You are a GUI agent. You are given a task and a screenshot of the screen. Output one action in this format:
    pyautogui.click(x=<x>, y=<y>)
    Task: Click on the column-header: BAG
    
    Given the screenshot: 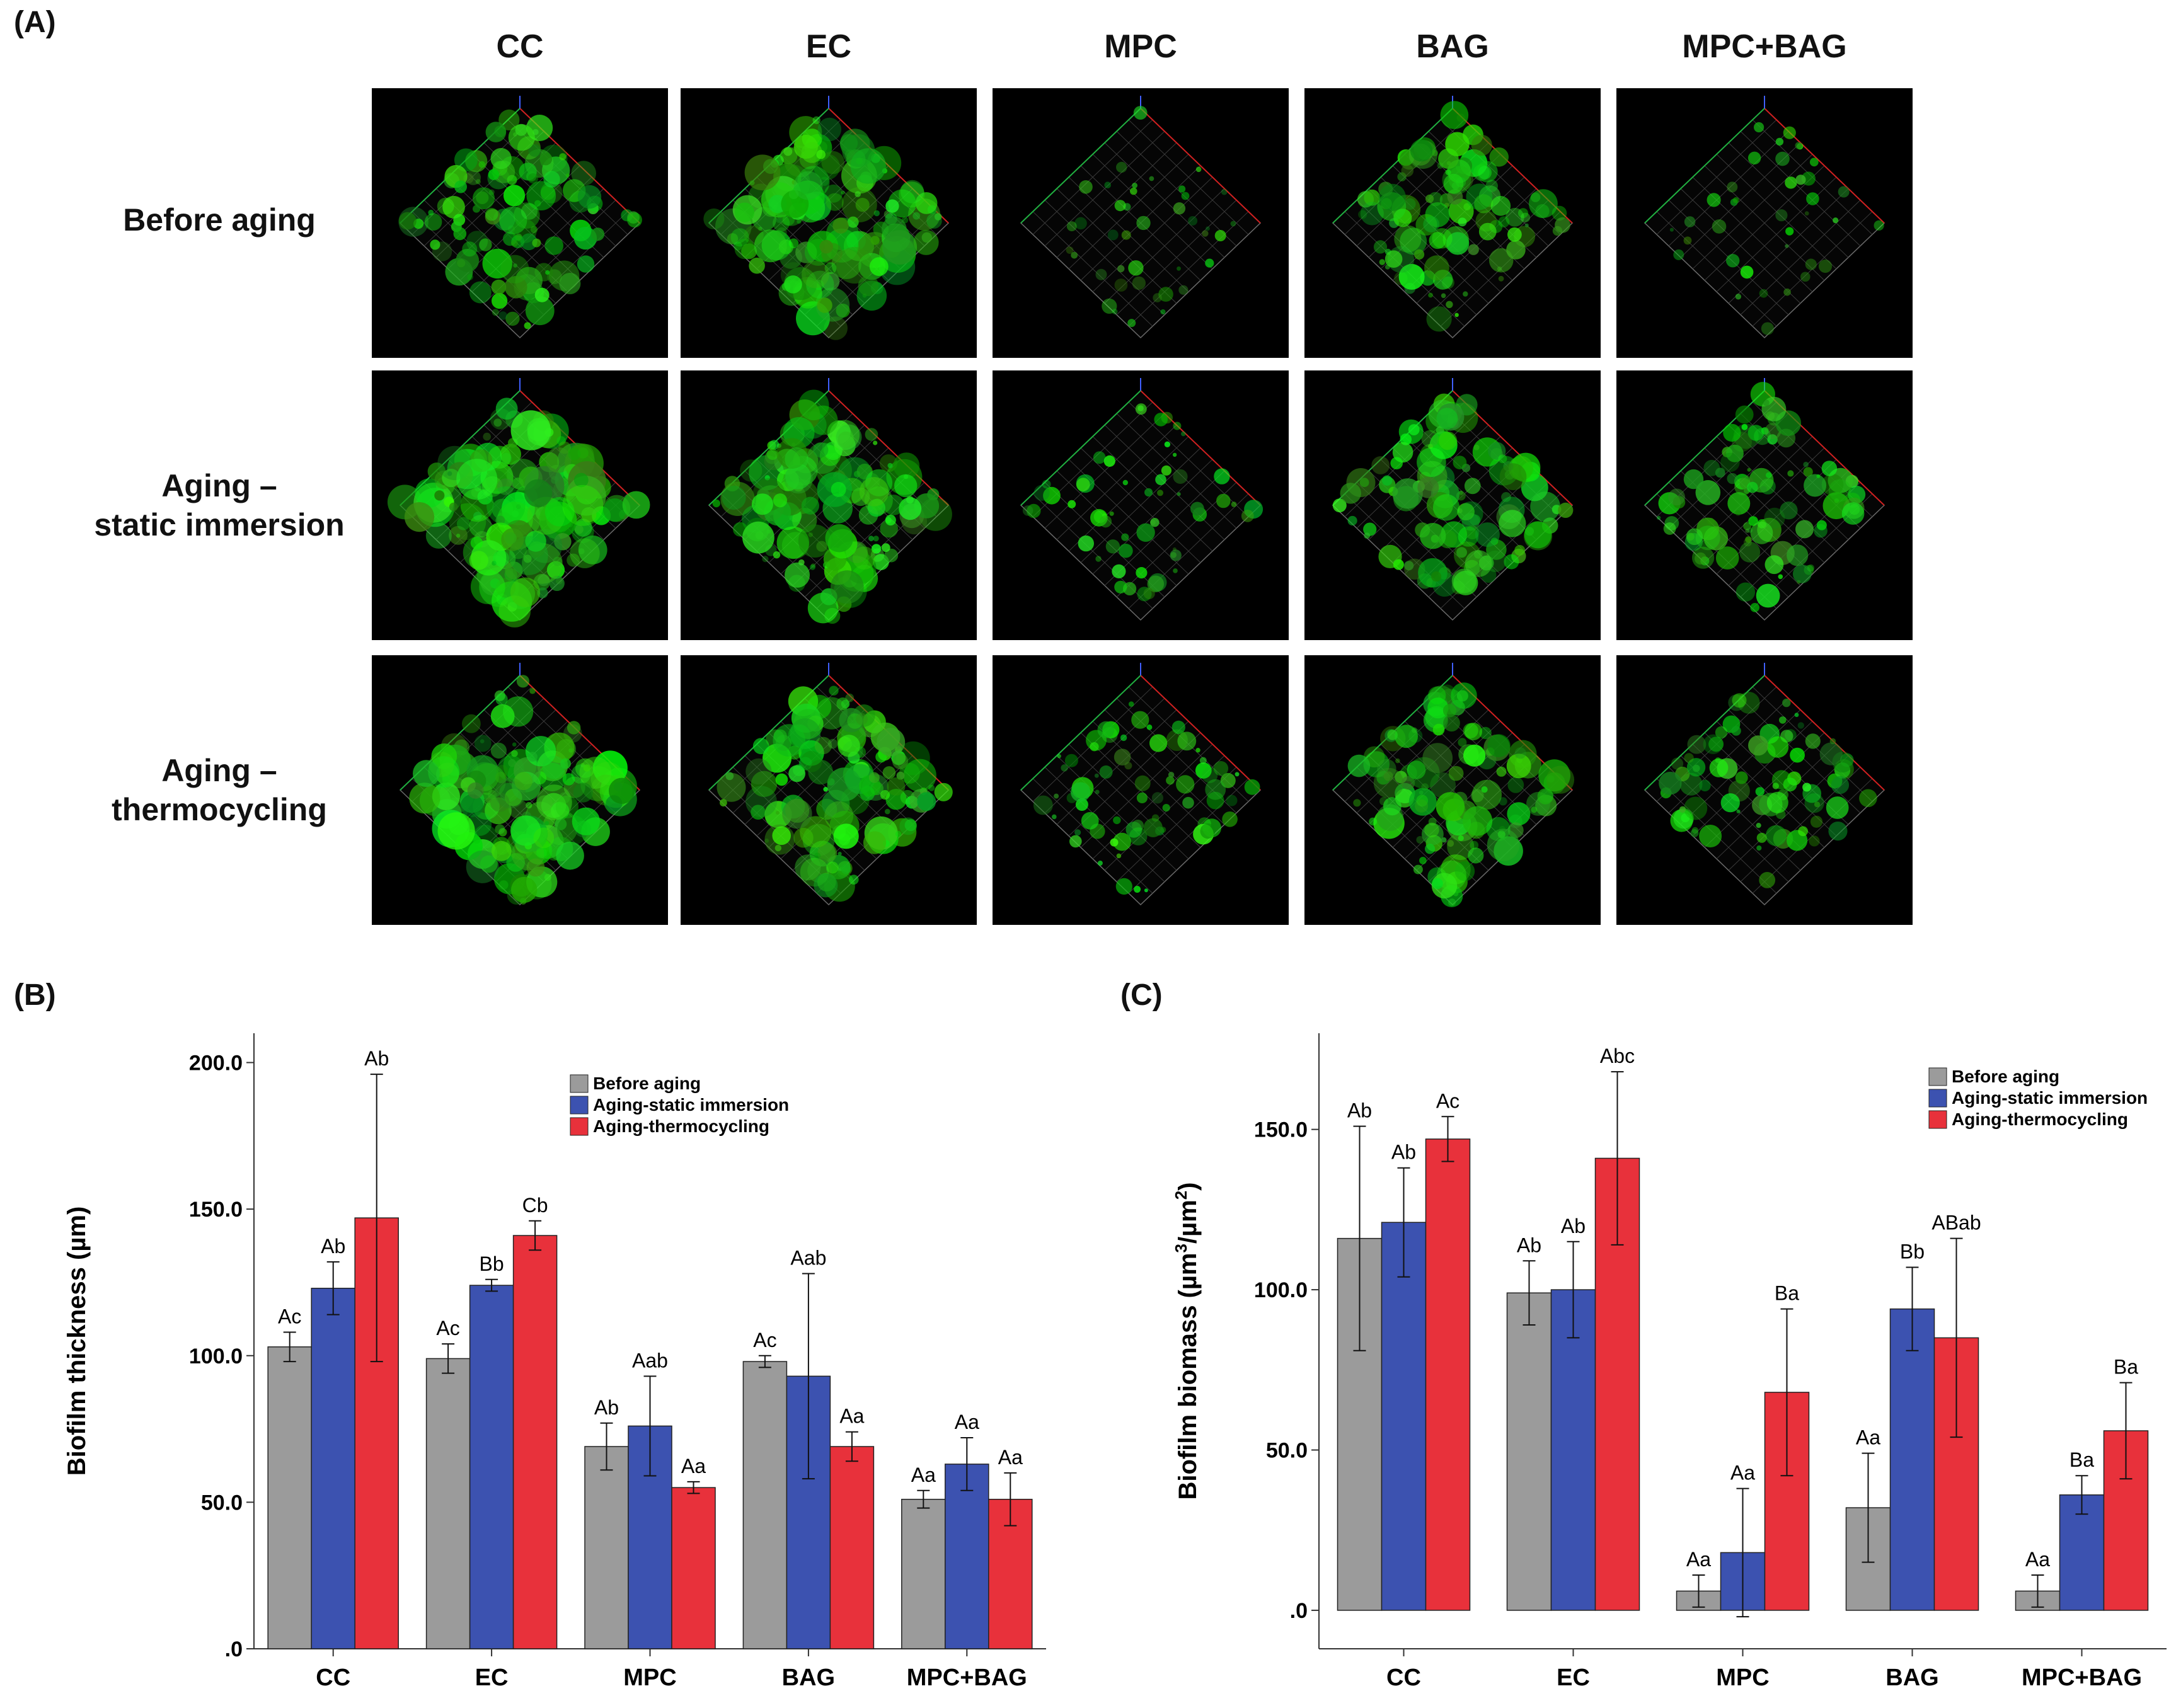 What is the action you would take?
    pyautogui.click(x=1453, y=46)
    